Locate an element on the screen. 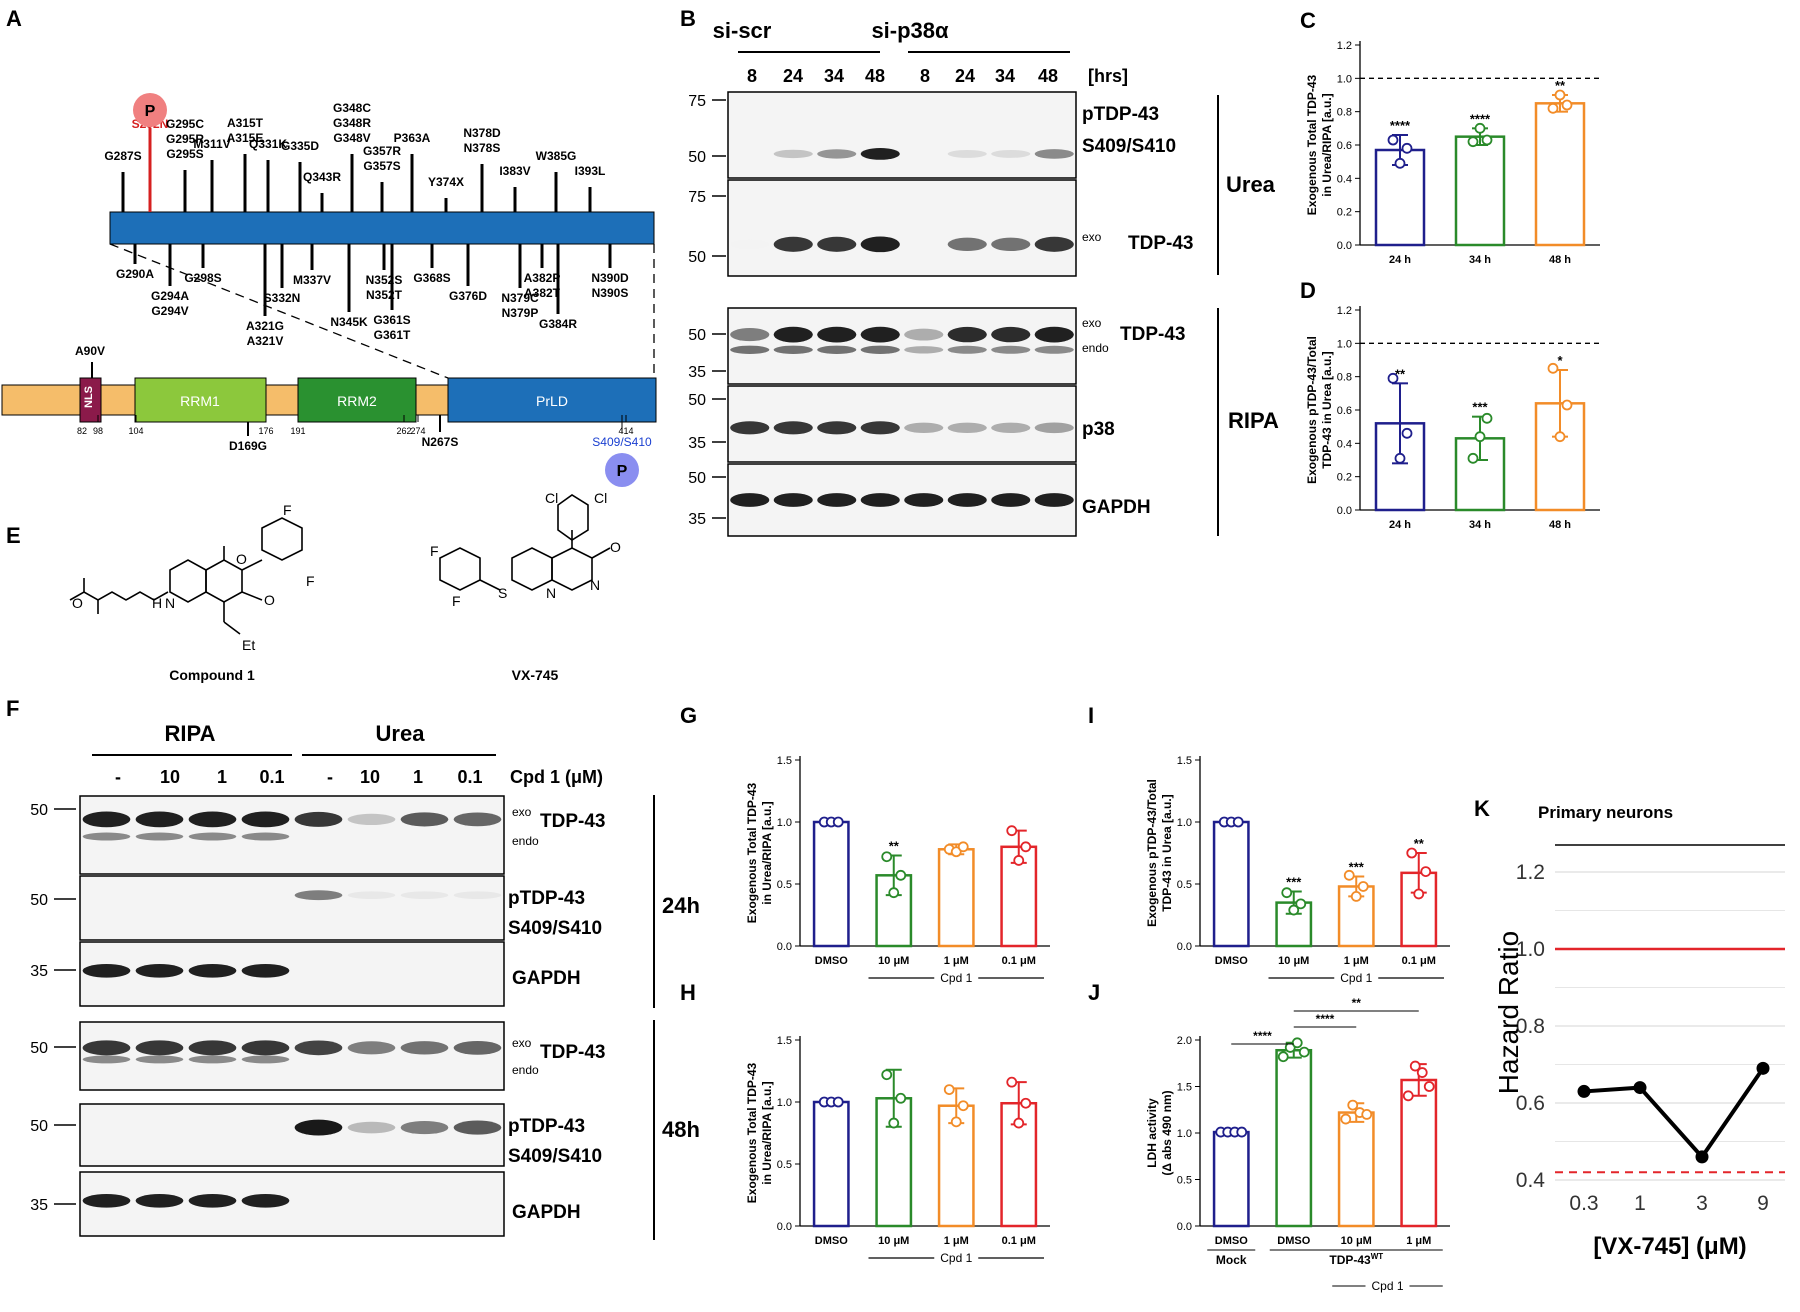  phospho-label-bottom: P is located at coordinates (622, 471).